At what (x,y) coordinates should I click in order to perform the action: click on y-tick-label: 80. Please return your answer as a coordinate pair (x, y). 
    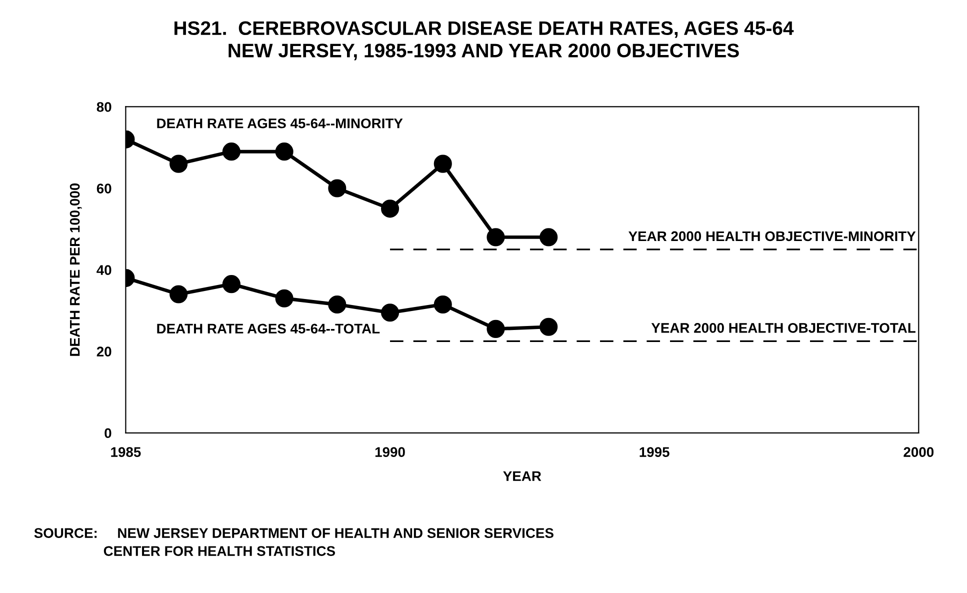
    Looking at the image, I should click on (104, 107).